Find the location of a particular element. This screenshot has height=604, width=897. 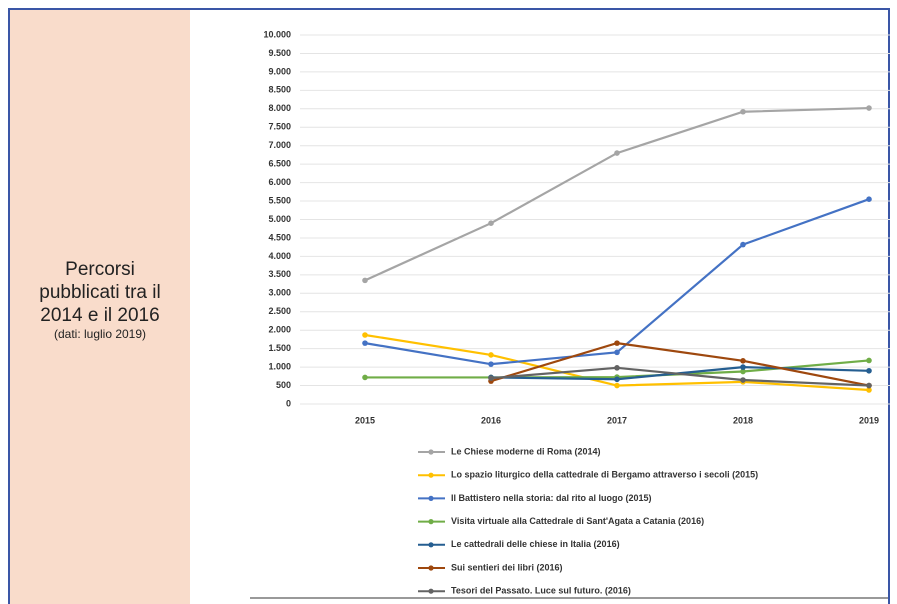

y-tick-label: 4.500 is located at coordinates (279, 237).